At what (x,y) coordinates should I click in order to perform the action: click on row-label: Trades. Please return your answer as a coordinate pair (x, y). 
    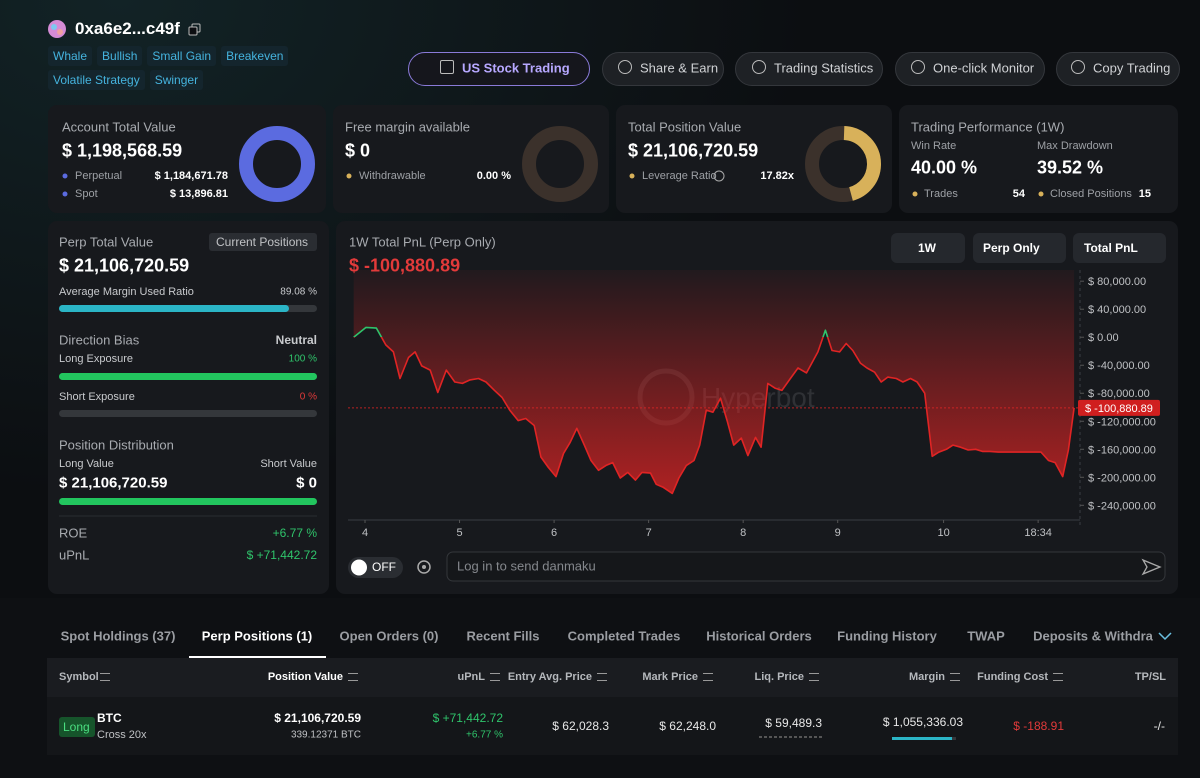
    Looking at the image, I should click on (941, 194).